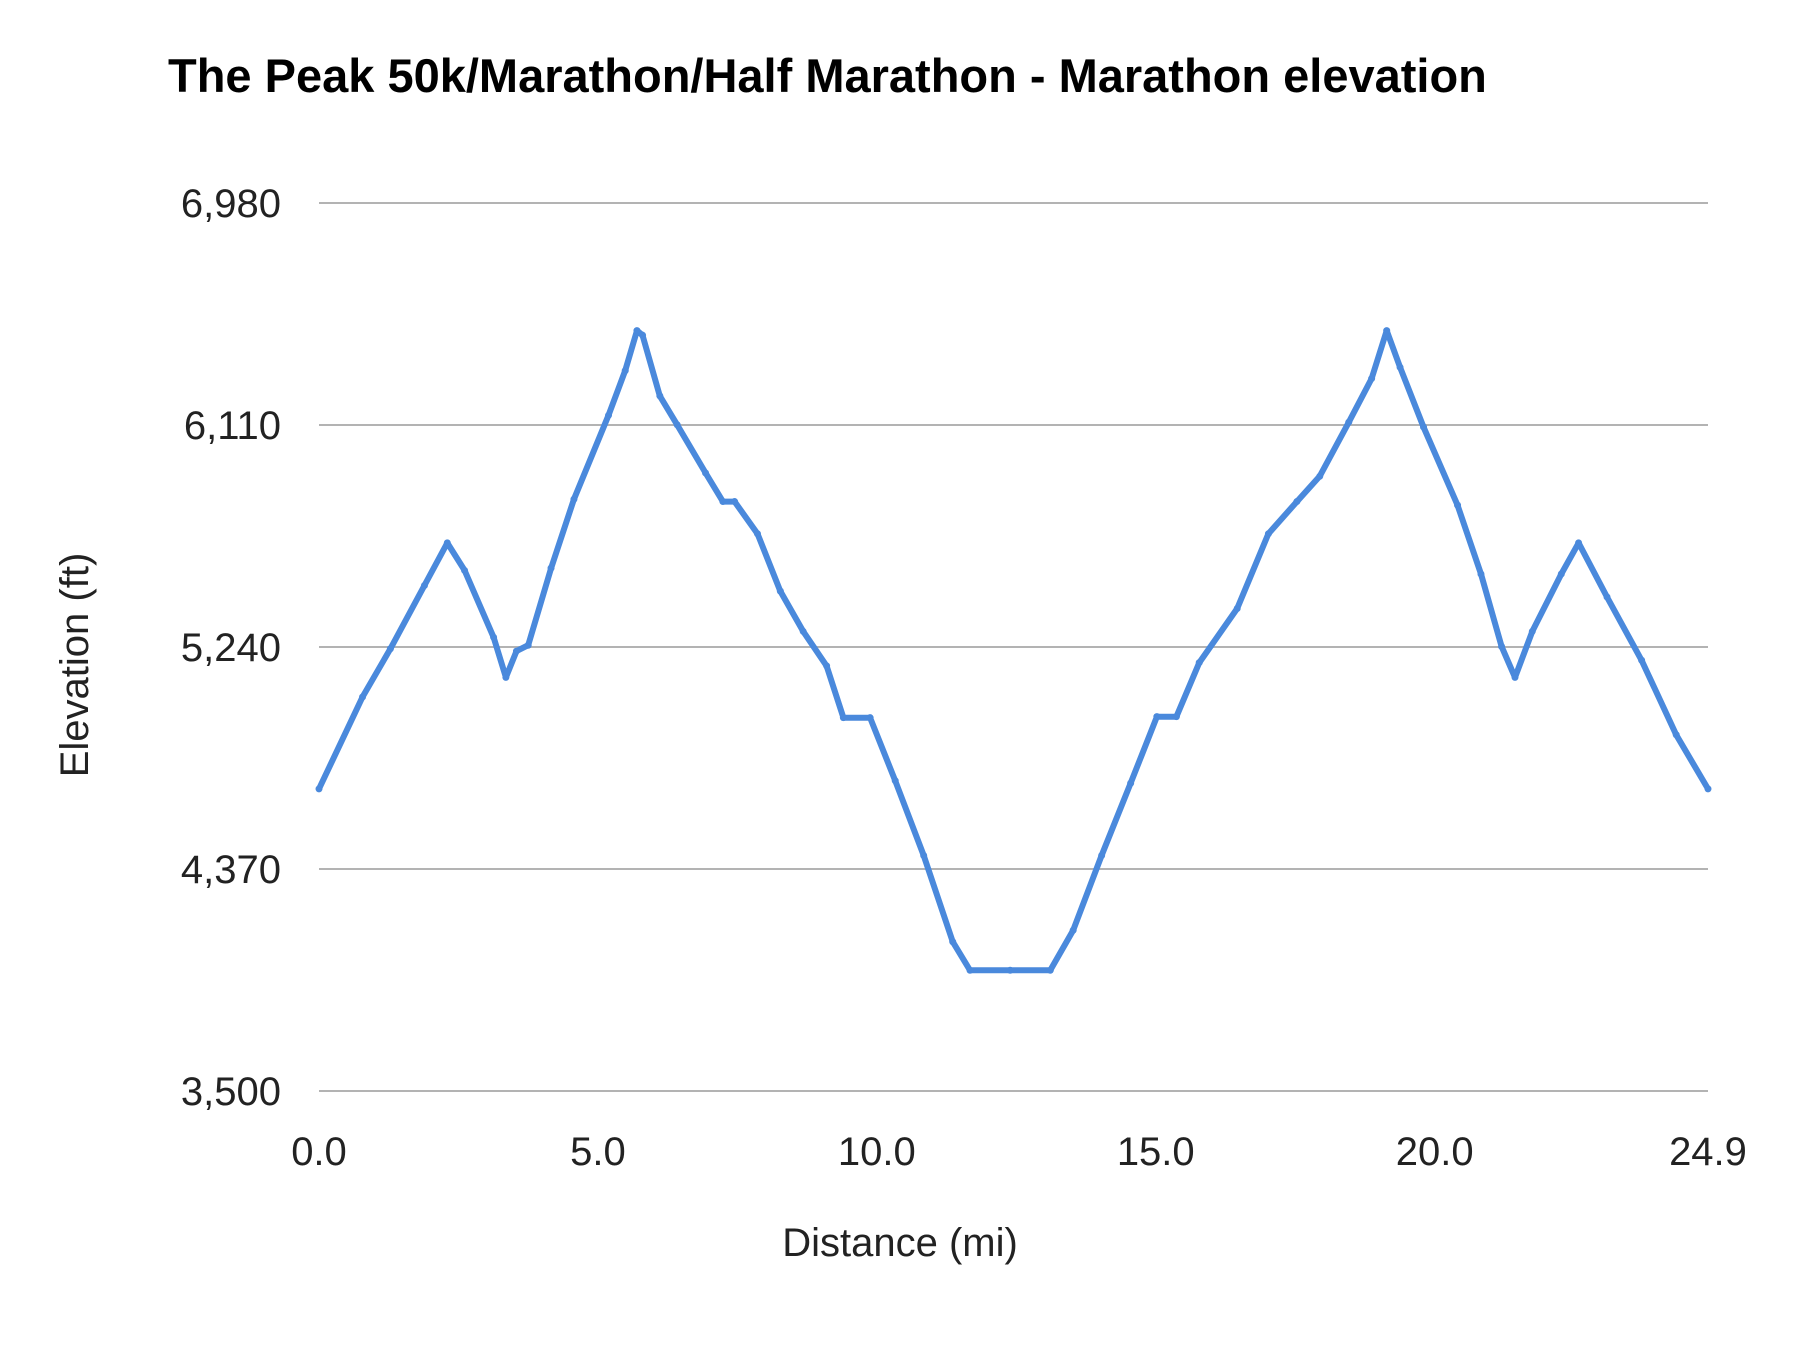 The image size is (1800, 1350). What do you see at coordinates (75, 665) in the screenshot?
I see `y-axis-label: Elevation (ft)` at bounding box center [75, 665].